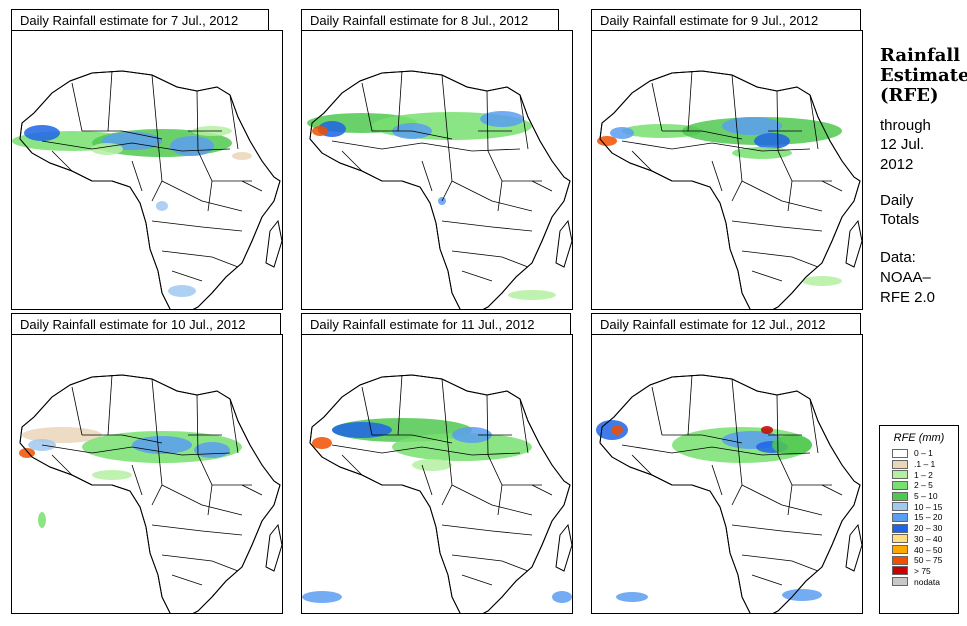  Describe the element at coordinates (905, 125) in the screenshot. I see `through-text: through` at that location.